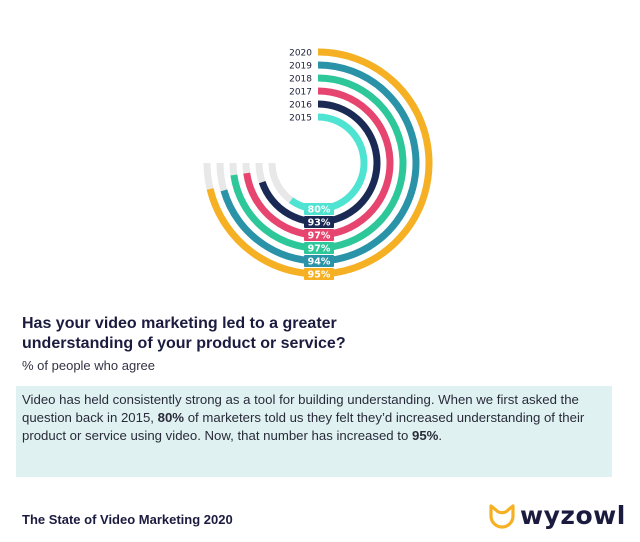 This screenshot has height=542, width=640. I want to click on track-2015, so click(281, 183).